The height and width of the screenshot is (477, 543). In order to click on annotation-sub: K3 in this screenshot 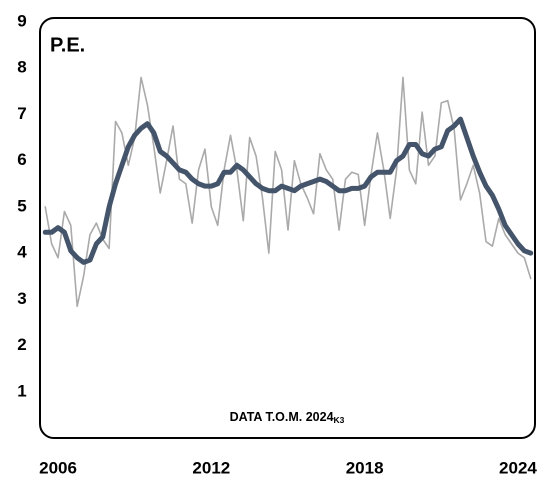, I will do `click(339, 420)`.